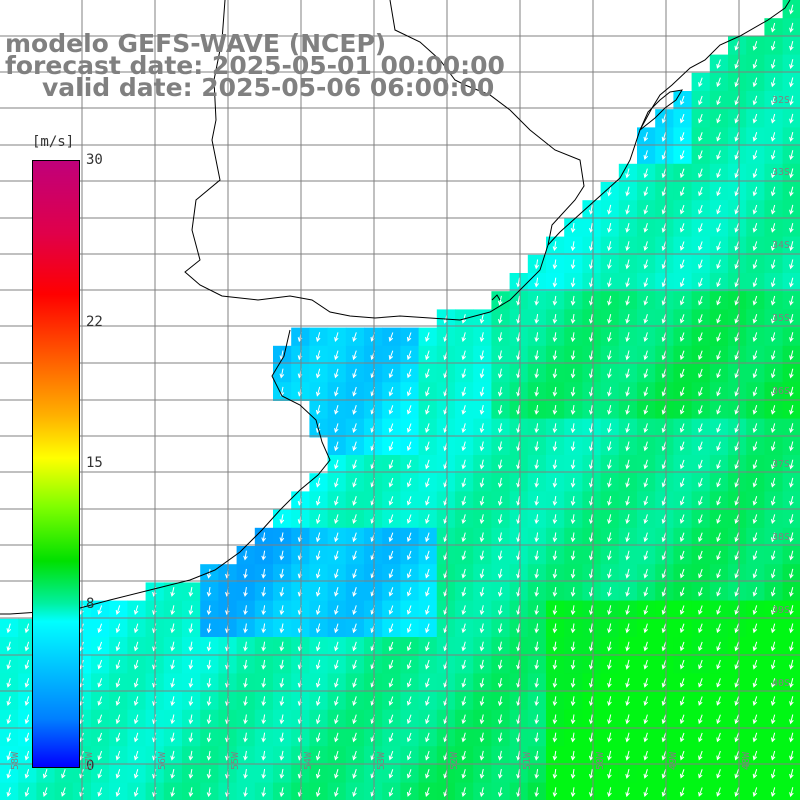 Image resolution: width=800 pixels, height=800 pixels. Describe the element at coordinates (781, 391) in the screenshot. I see `latitude-label: 36S` at that location.